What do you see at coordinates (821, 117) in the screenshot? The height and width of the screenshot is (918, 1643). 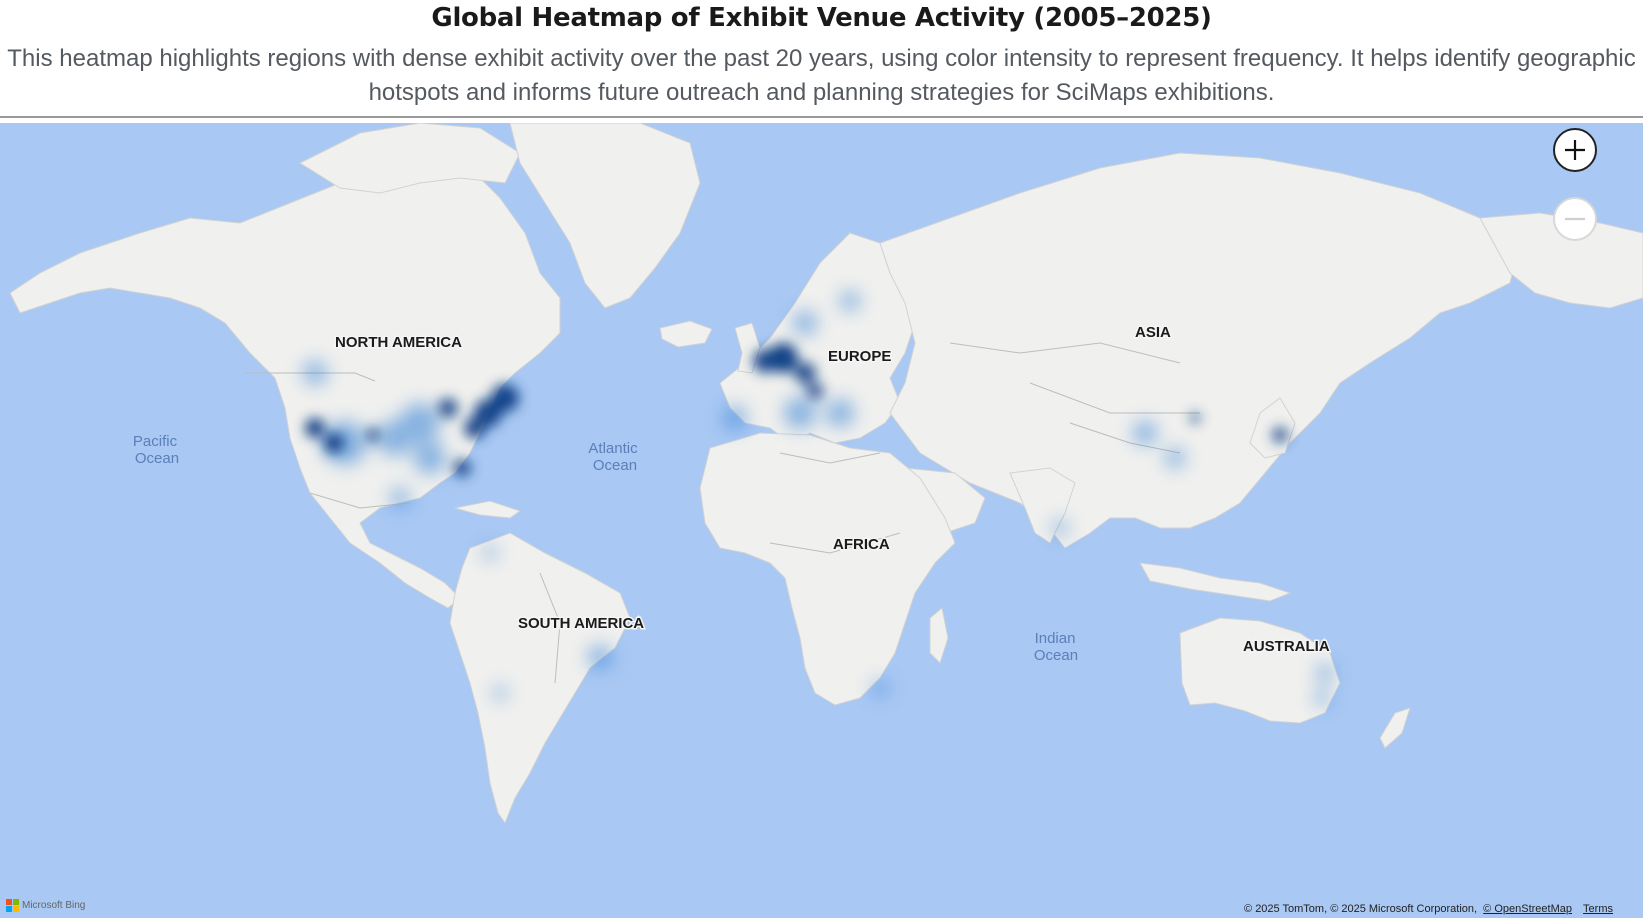 I see `header-divider` at bounding box center [821, 117].